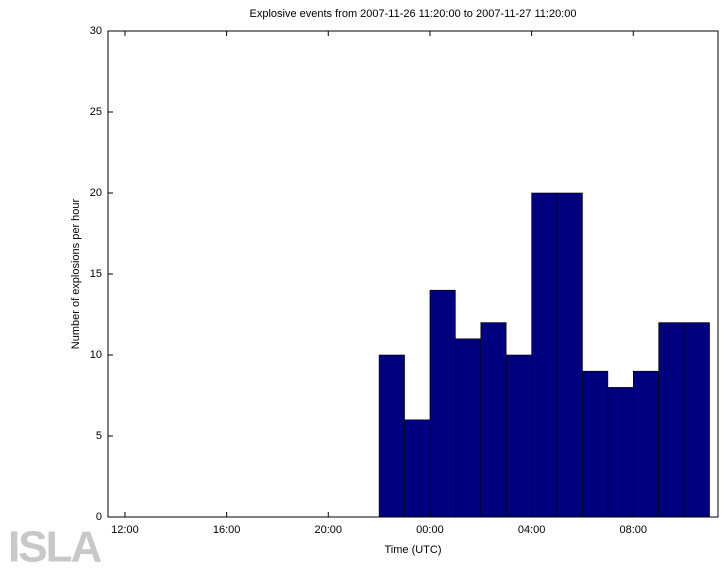  What do you see at coordinates (96, 31) in the screenshot?
I see `y-tick-label: 30` at bounding box center [96, 31].